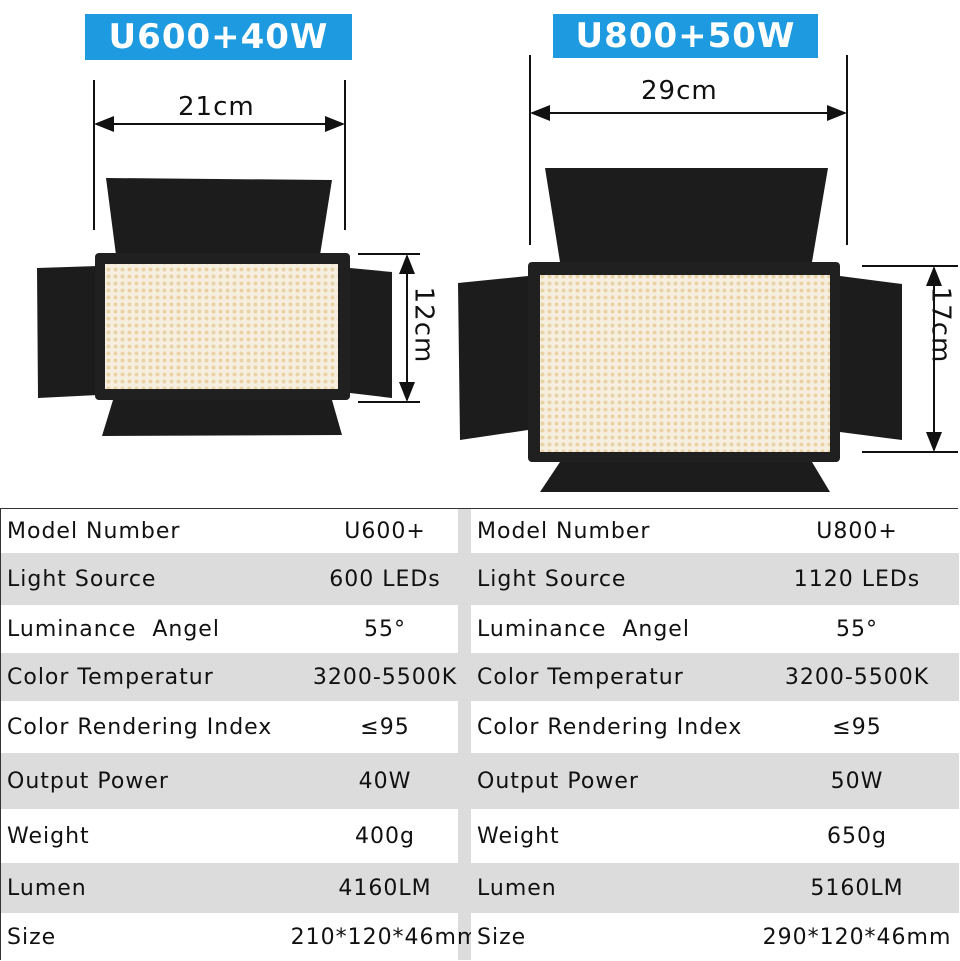 The height and width of the screenshot is (961, 960). Describe the element at coordinates (218, 37) in the screenshot. I see `product-title-u600: U600+40W` at that location.